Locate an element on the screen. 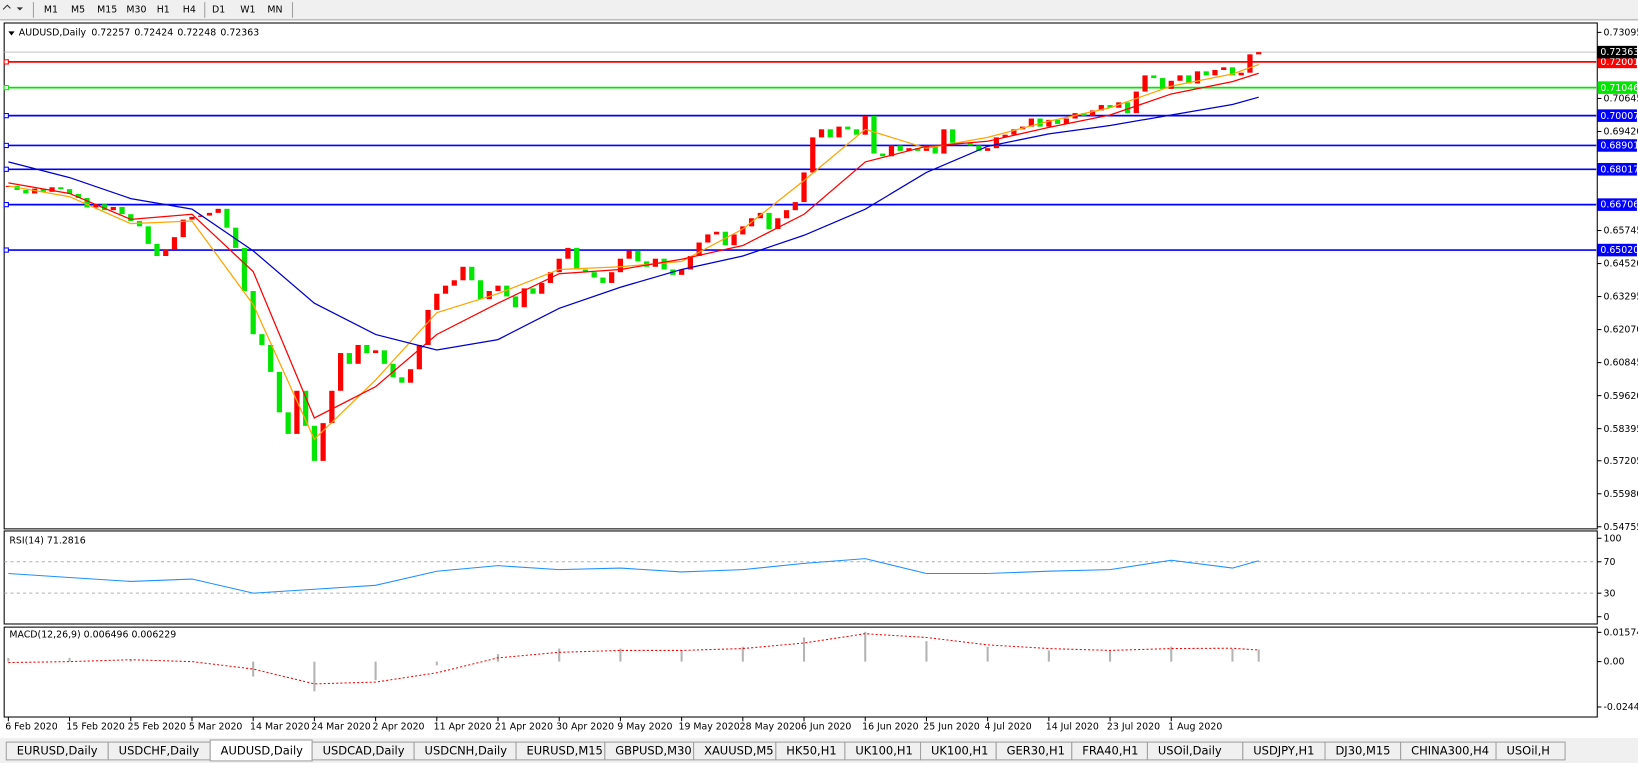  toolbar-icon is located at coordinates (6, 7).